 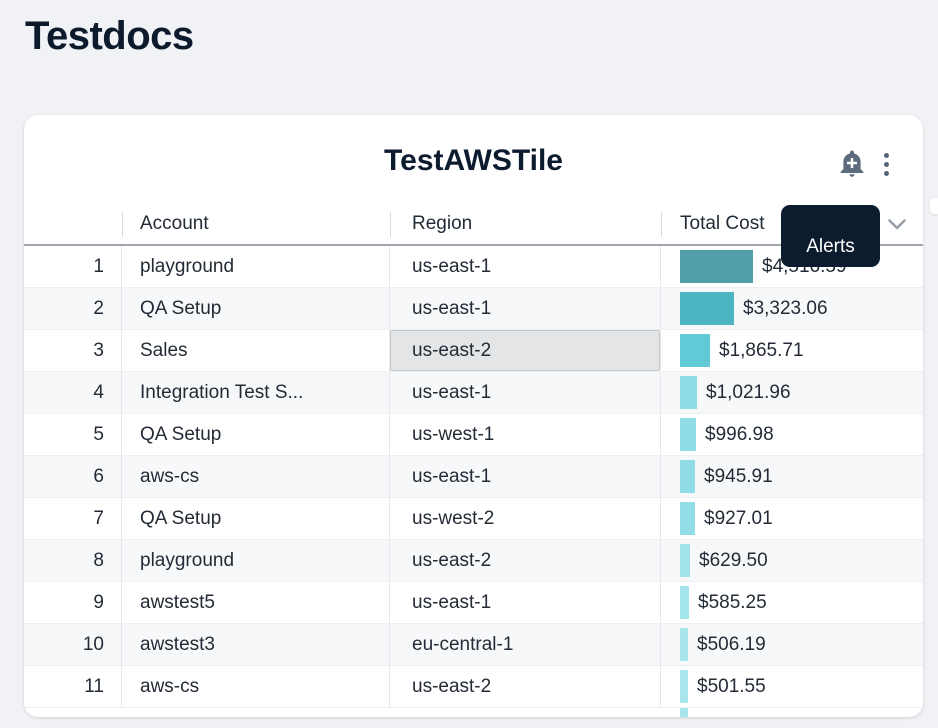 I want to click on account-column-header: Account, so click(x=256, y=224).